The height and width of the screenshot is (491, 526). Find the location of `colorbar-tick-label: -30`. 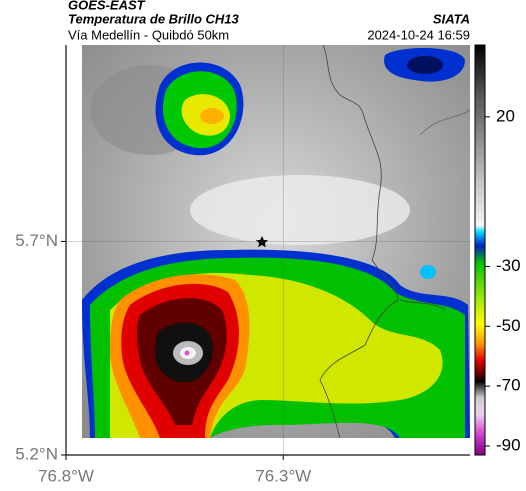

colorbar-tick-label: -30 is located at coordinates (508, 265).